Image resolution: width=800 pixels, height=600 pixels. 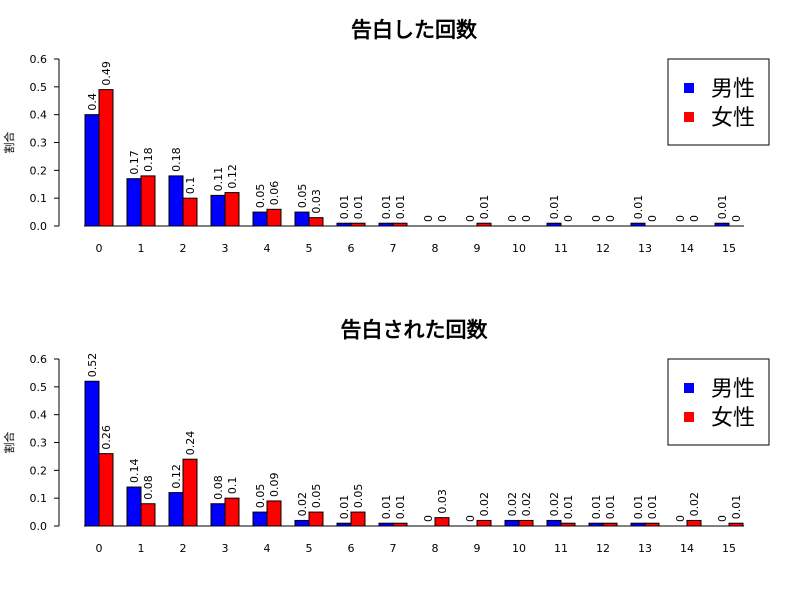 I want to click on y-axis-label: 割合, so click(x=9, y=143).